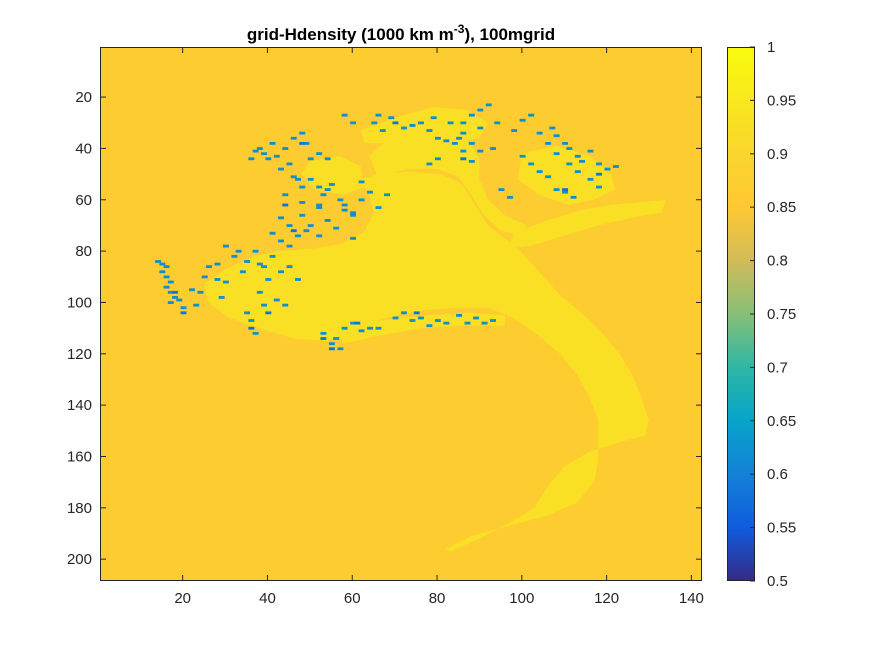 This screenshot has height=656, width=875. Describe the element at coordinates (781, 421) in the screenshot. I see `colorbar-tick-label: 0.65` at that location.